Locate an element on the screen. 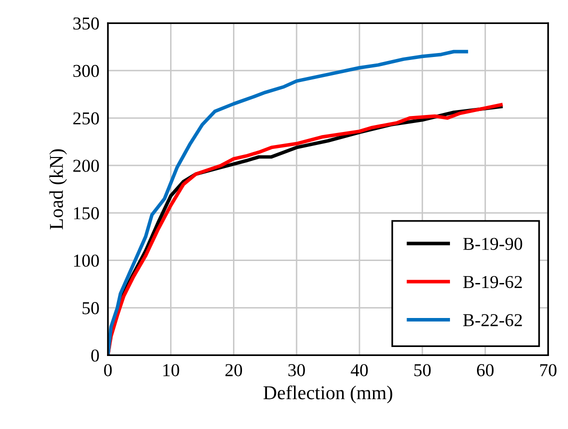  legend-label: B-19-62 is located at coordinates (492, 282).